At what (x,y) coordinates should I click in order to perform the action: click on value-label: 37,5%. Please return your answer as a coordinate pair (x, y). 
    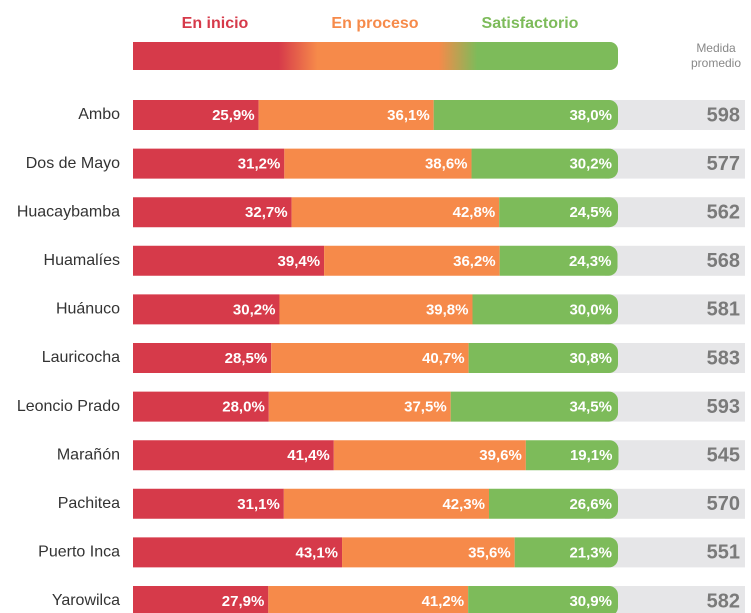
    Looking at the image, I should click on (425, 407).